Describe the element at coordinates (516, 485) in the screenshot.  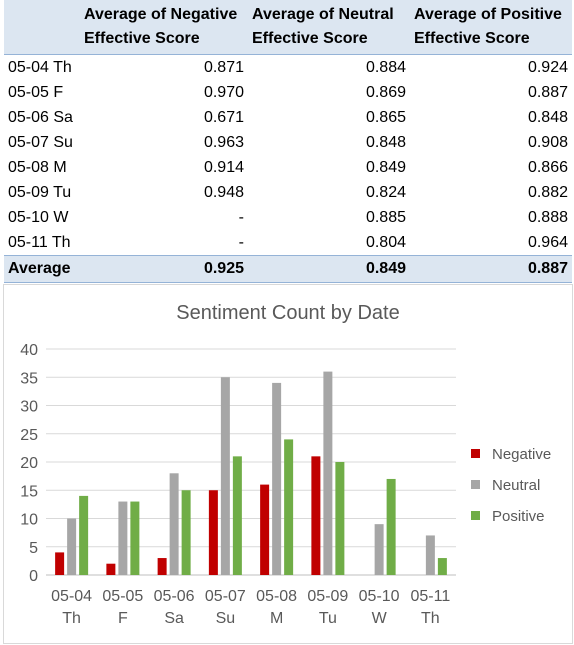
I see `legend-label-neutral: Neutral` at that location.